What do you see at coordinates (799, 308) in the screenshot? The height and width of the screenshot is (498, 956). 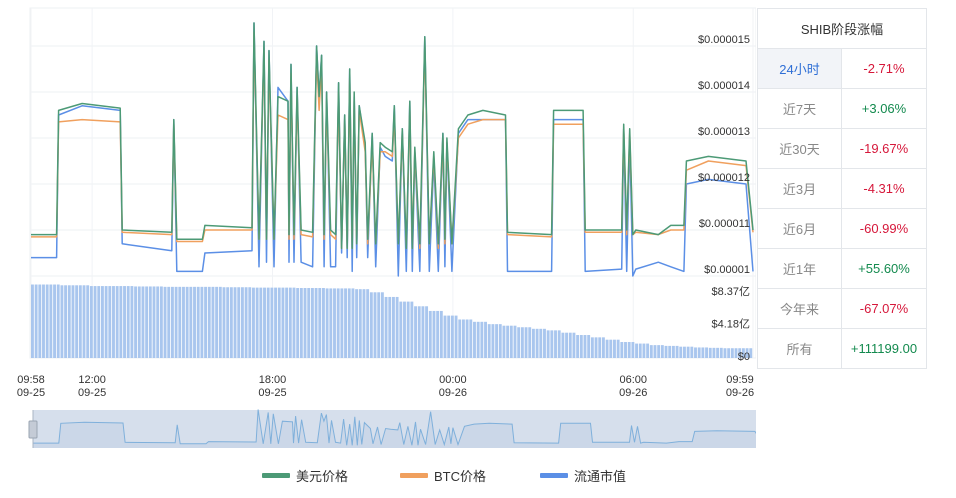 I see `period-label: 今年来` at bounding box center [799, 308].